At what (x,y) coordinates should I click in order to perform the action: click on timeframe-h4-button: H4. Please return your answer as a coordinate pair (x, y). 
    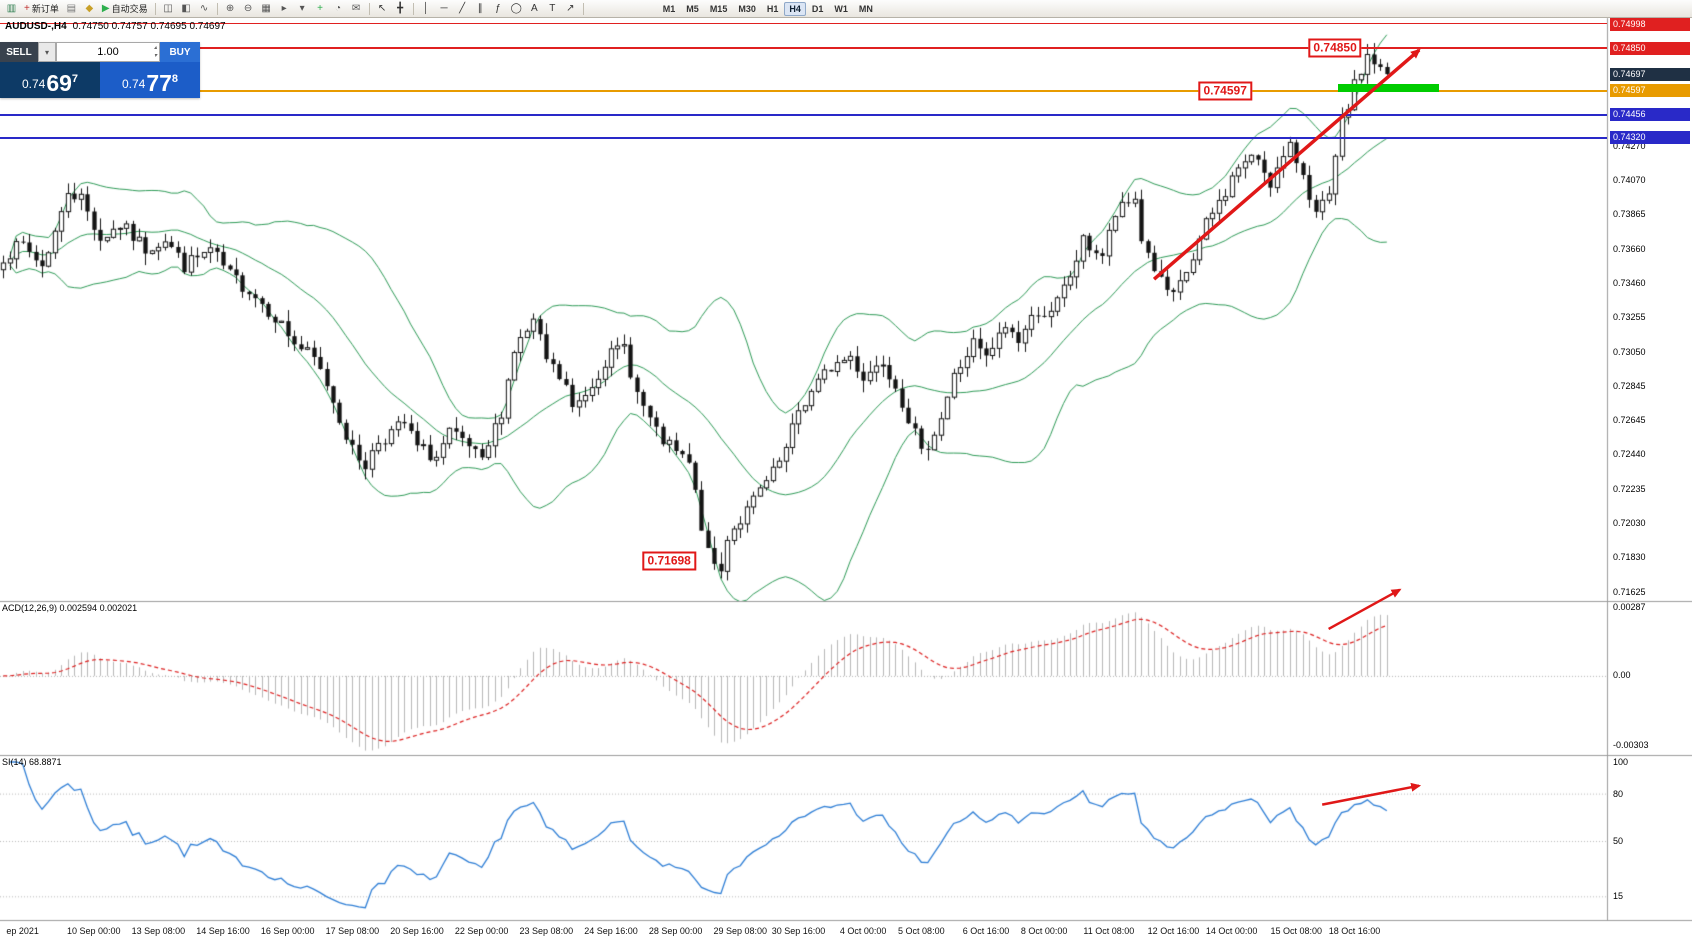
    Looking at the image, I should click on (795, 8).